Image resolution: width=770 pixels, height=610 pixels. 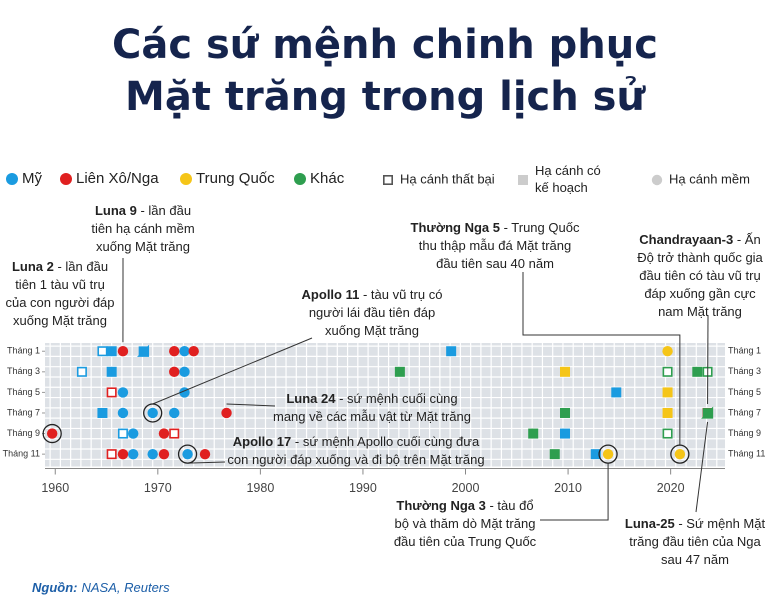 I want to click on x-tick-label: 2020, so click(x=671, y=488).